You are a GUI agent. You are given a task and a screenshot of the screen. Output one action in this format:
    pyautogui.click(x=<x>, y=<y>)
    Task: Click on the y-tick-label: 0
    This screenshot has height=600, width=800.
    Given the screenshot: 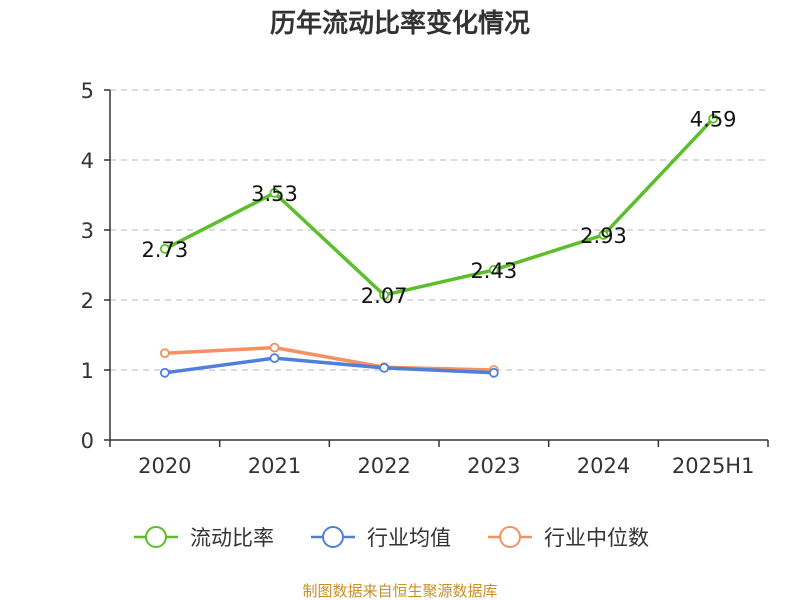 What is the action you would take?
    pyautogui.click(x=87, y=441)
    